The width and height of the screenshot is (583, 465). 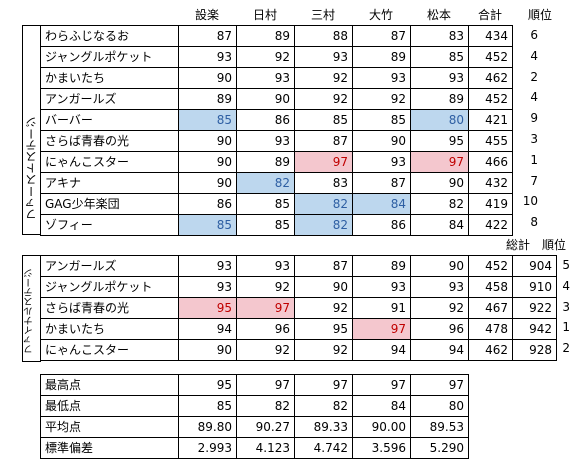 I want to click on score-cell: 94, so click(x=439, y=350).